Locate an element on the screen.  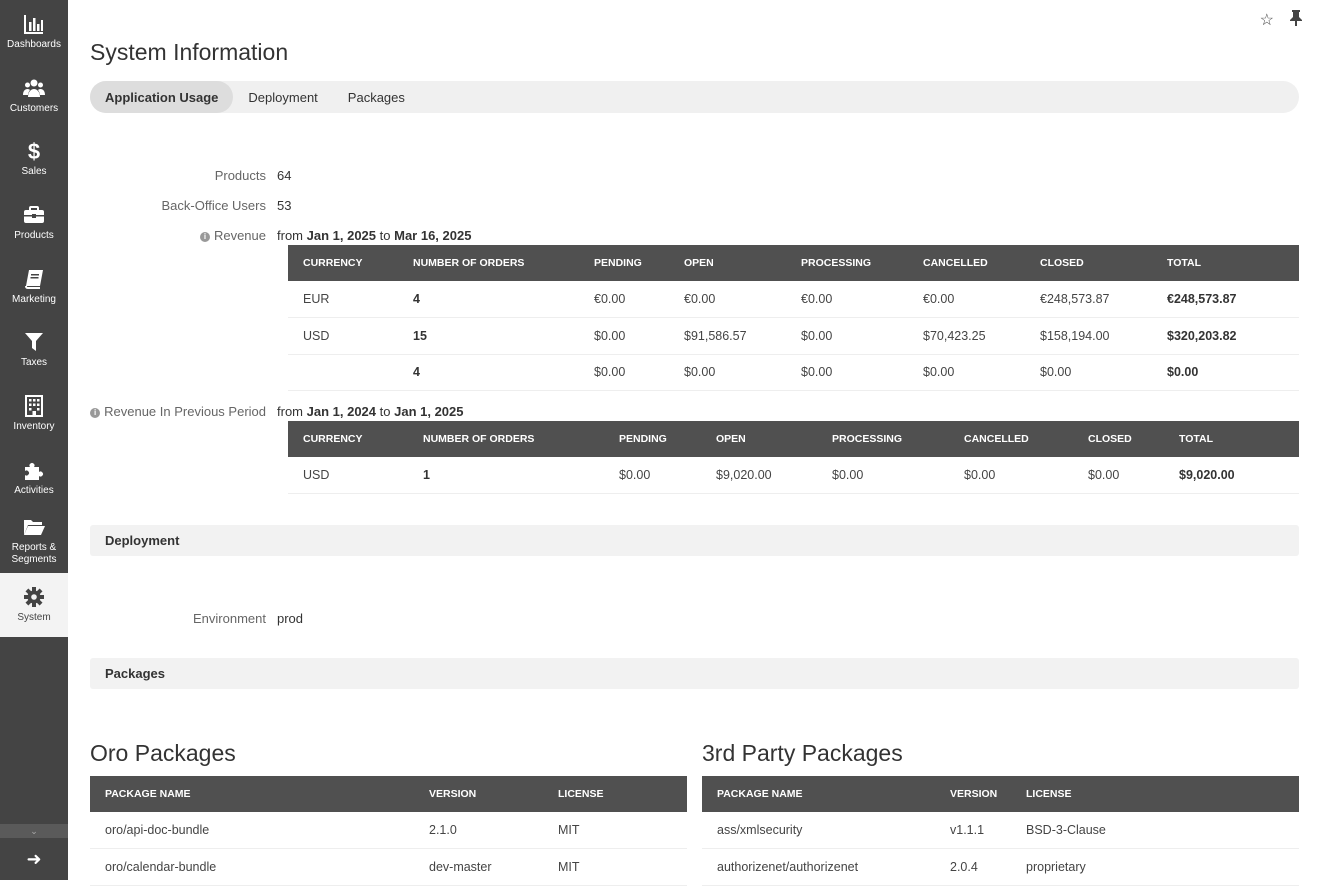
tab-deployment: Deployment is located at coordinates (283, 97).